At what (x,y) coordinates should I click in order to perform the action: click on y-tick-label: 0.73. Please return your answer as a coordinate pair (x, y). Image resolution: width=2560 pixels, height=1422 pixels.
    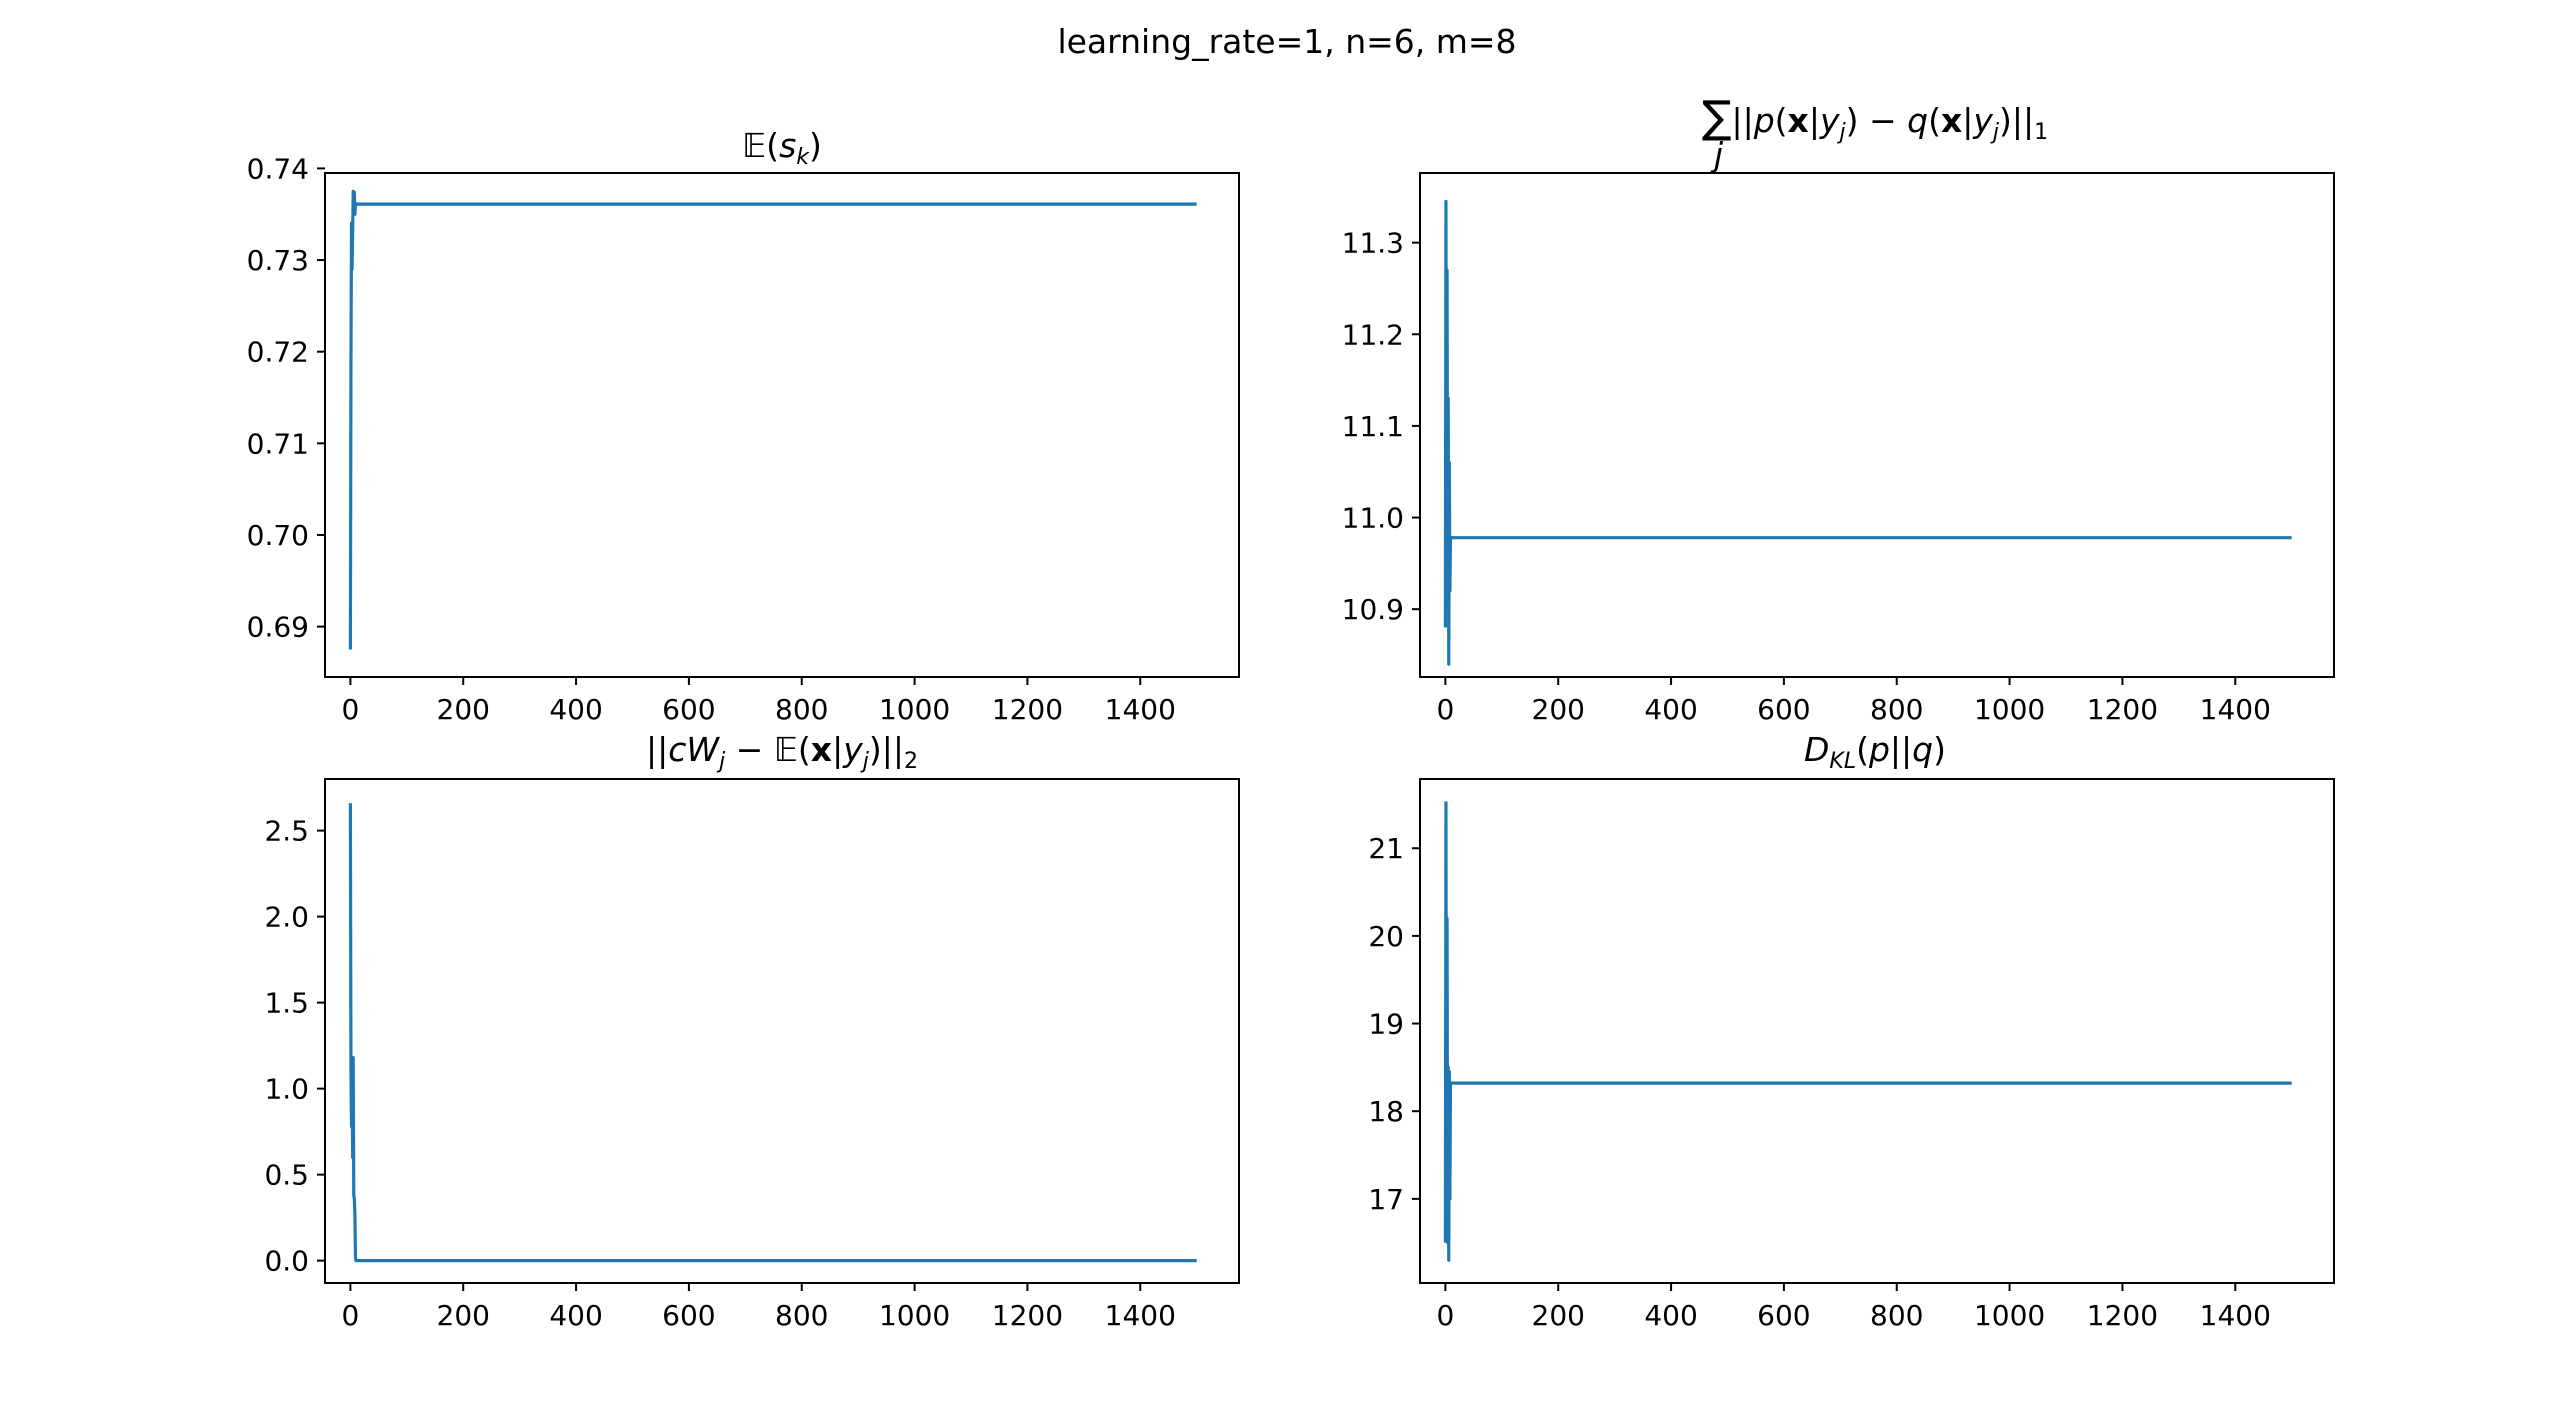
    Looking at the image, I should click on (278, 260).